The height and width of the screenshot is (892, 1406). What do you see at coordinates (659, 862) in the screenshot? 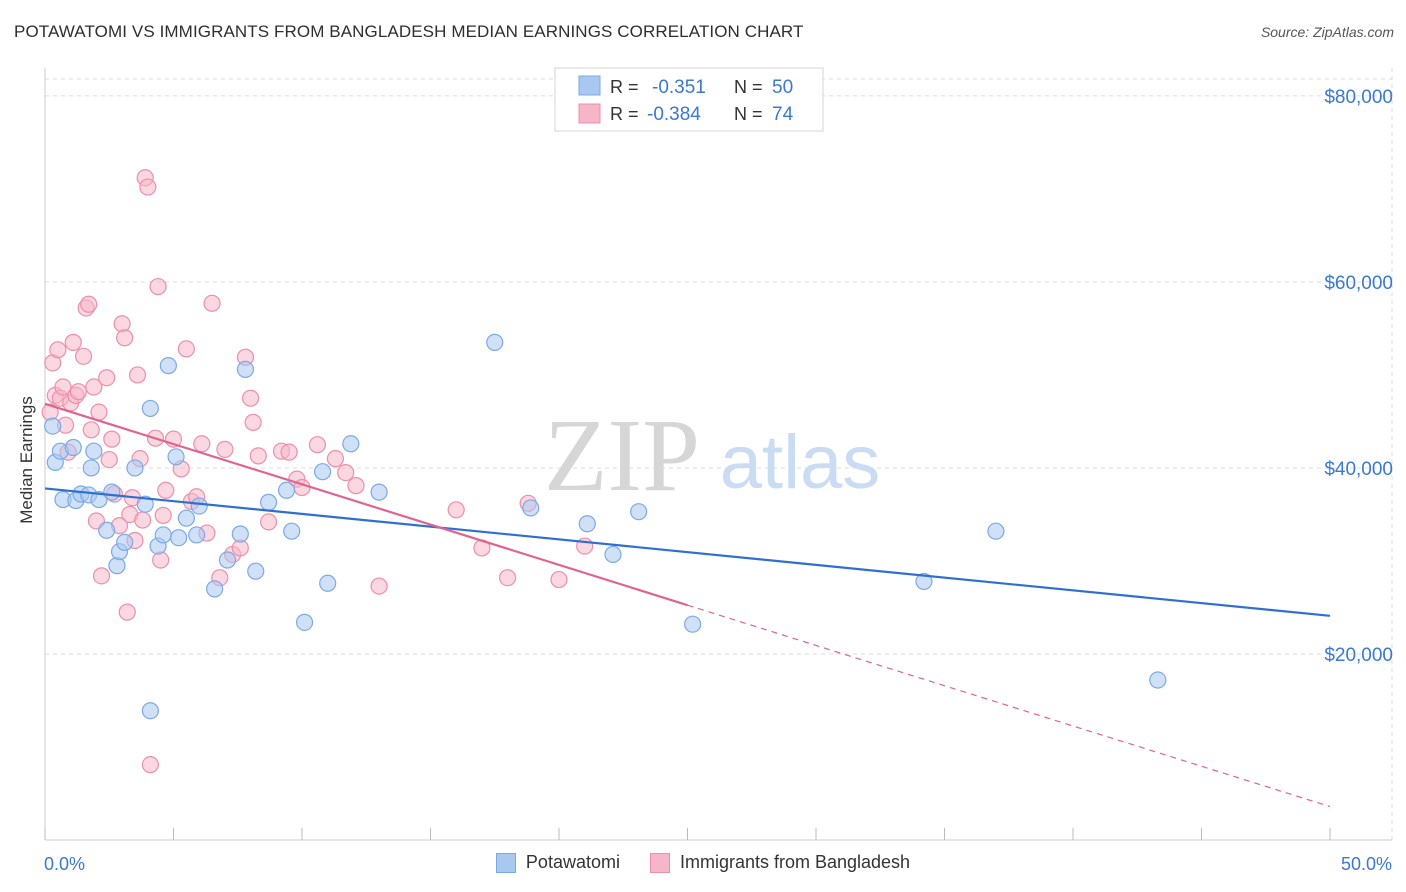
I see `legend-swatch-bangladesh` at bounding box center [659, 862].